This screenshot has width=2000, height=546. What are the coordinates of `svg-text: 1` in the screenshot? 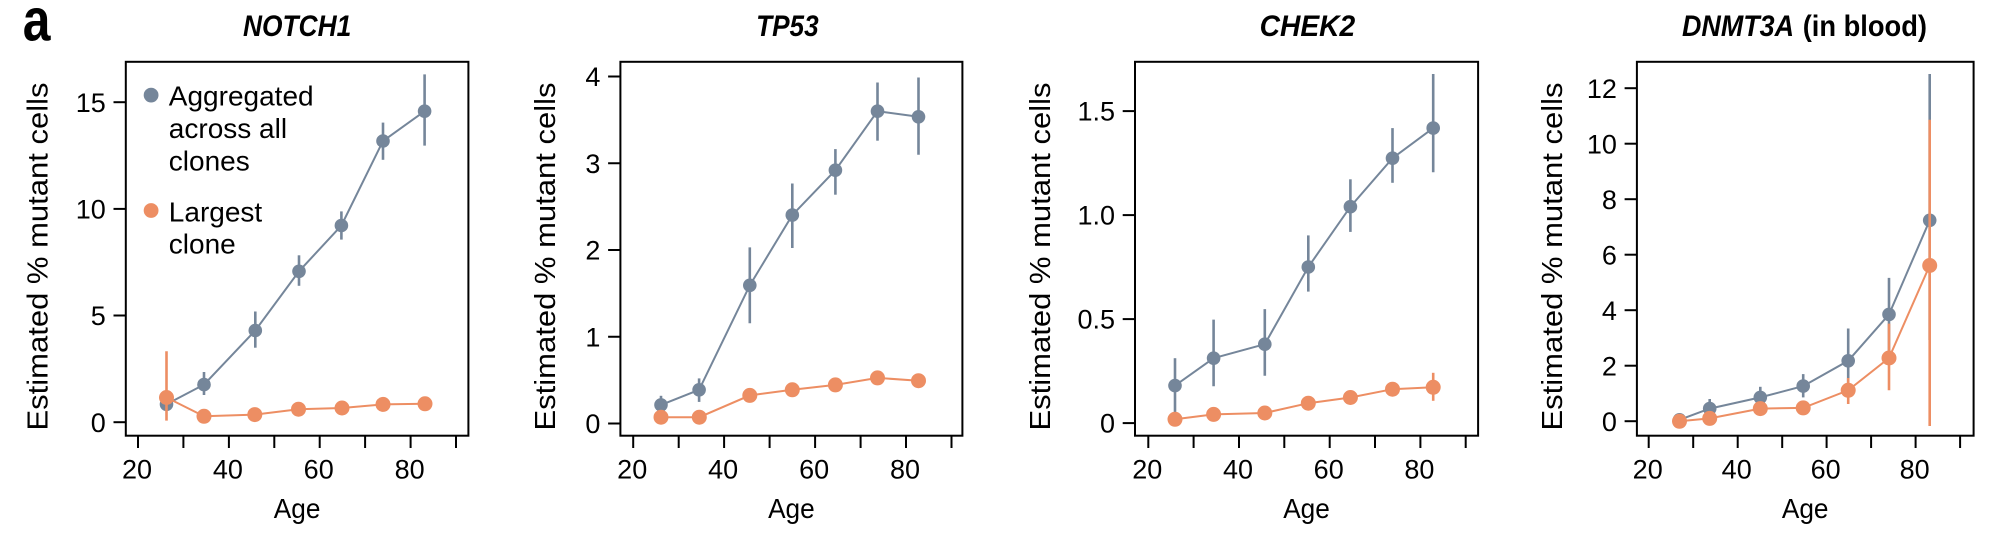 It's located at (592, 337).